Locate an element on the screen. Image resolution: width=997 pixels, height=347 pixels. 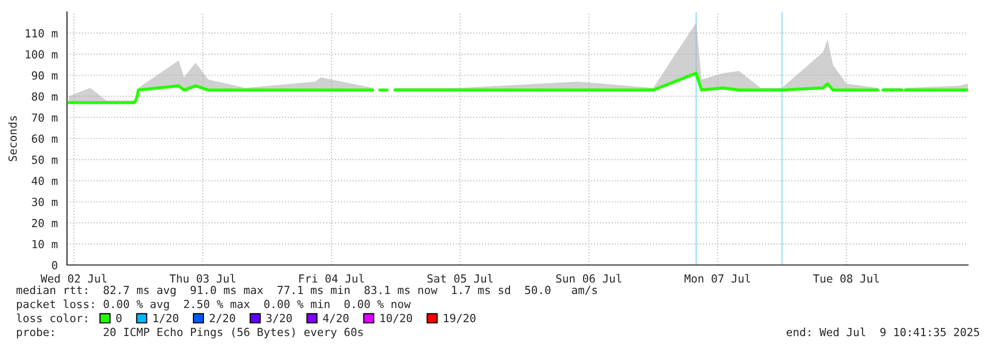
text: packet loss: 0.00 % avg 2.50 % max 0.00 % min 0.00 % now is located at coordinates (214, 305).